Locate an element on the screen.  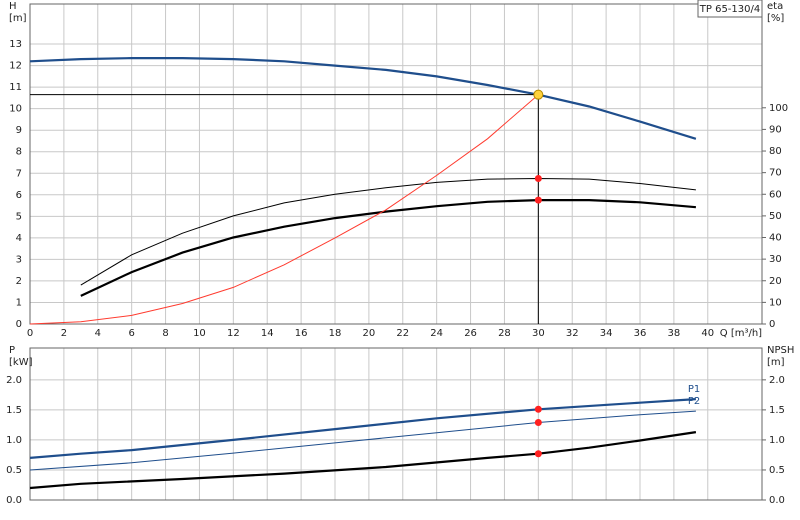
x-tick-label: 32 is located at coordinates (572, 333).